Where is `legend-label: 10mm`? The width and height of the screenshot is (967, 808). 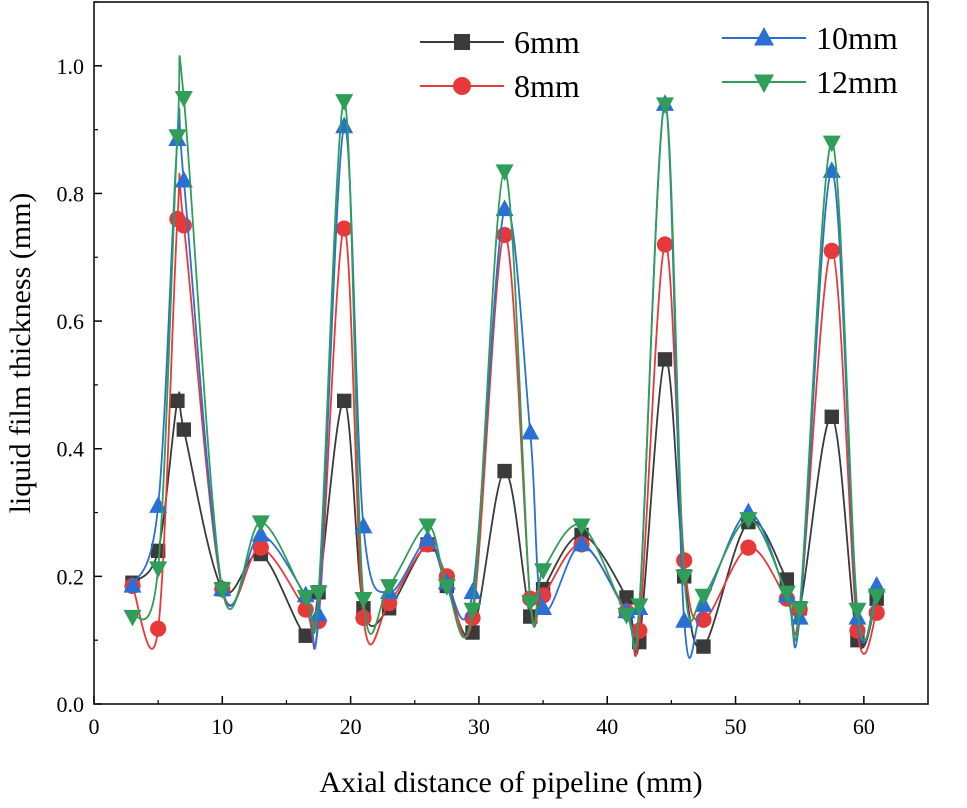 legend-label: 10mm is located at coordinates (857, 38).